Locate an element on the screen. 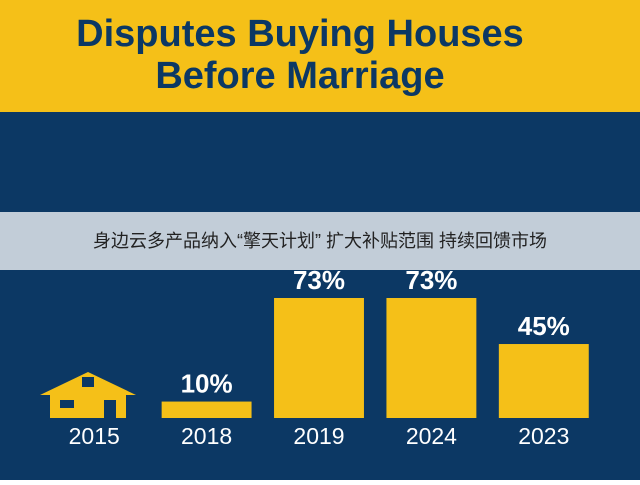 This screenshot has height=485, width=640. overlay-banner is located at coordinates (320, 241).